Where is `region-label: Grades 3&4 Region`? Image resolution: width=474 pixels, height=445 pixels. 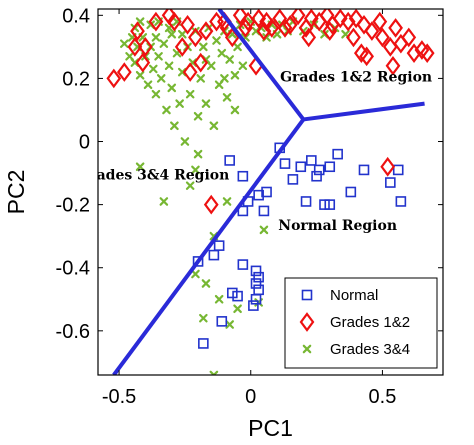
region-label: Grades 3&4 Region is located at coordinates (153, 175).